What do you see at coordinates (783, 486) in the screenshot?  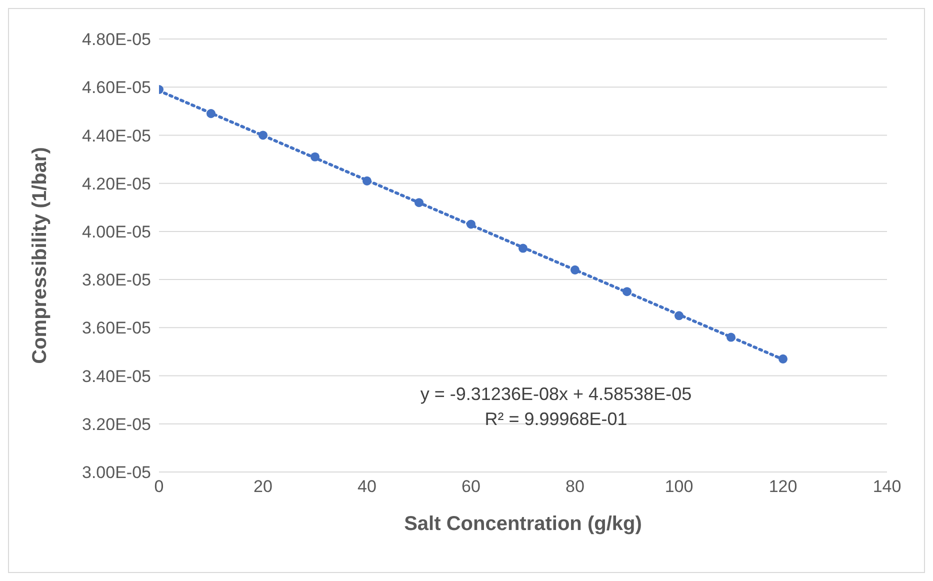 I see `x-tick-label: 120` at bounding box center [783, 486].